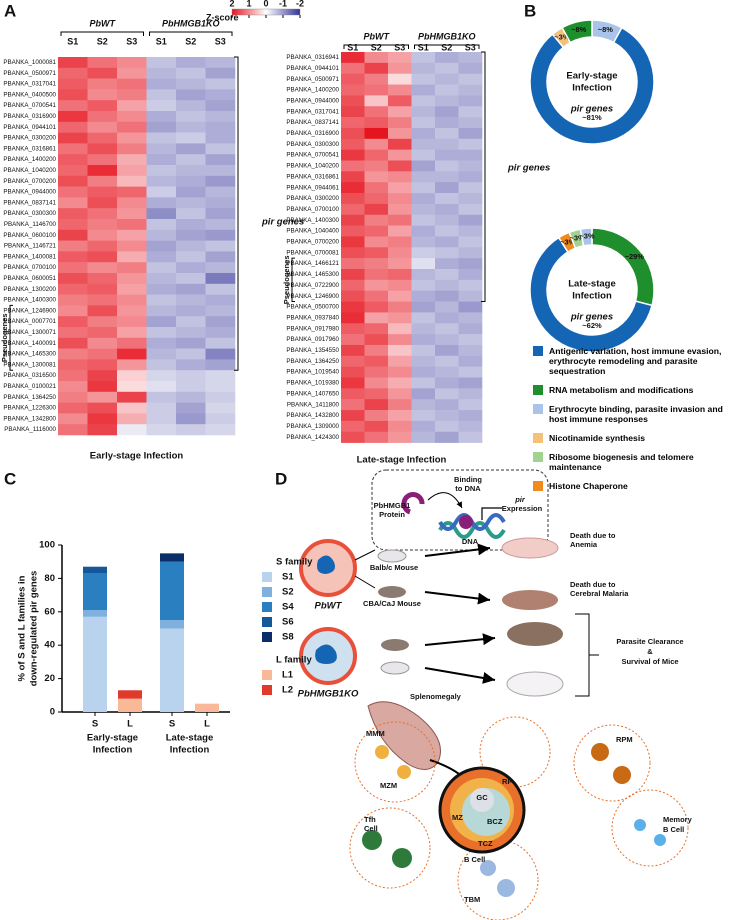 This screenshot has width=729, height=920. Describe the element at coordinates (673, 829) in the screenshot. I see `label: B Cell` at that location.